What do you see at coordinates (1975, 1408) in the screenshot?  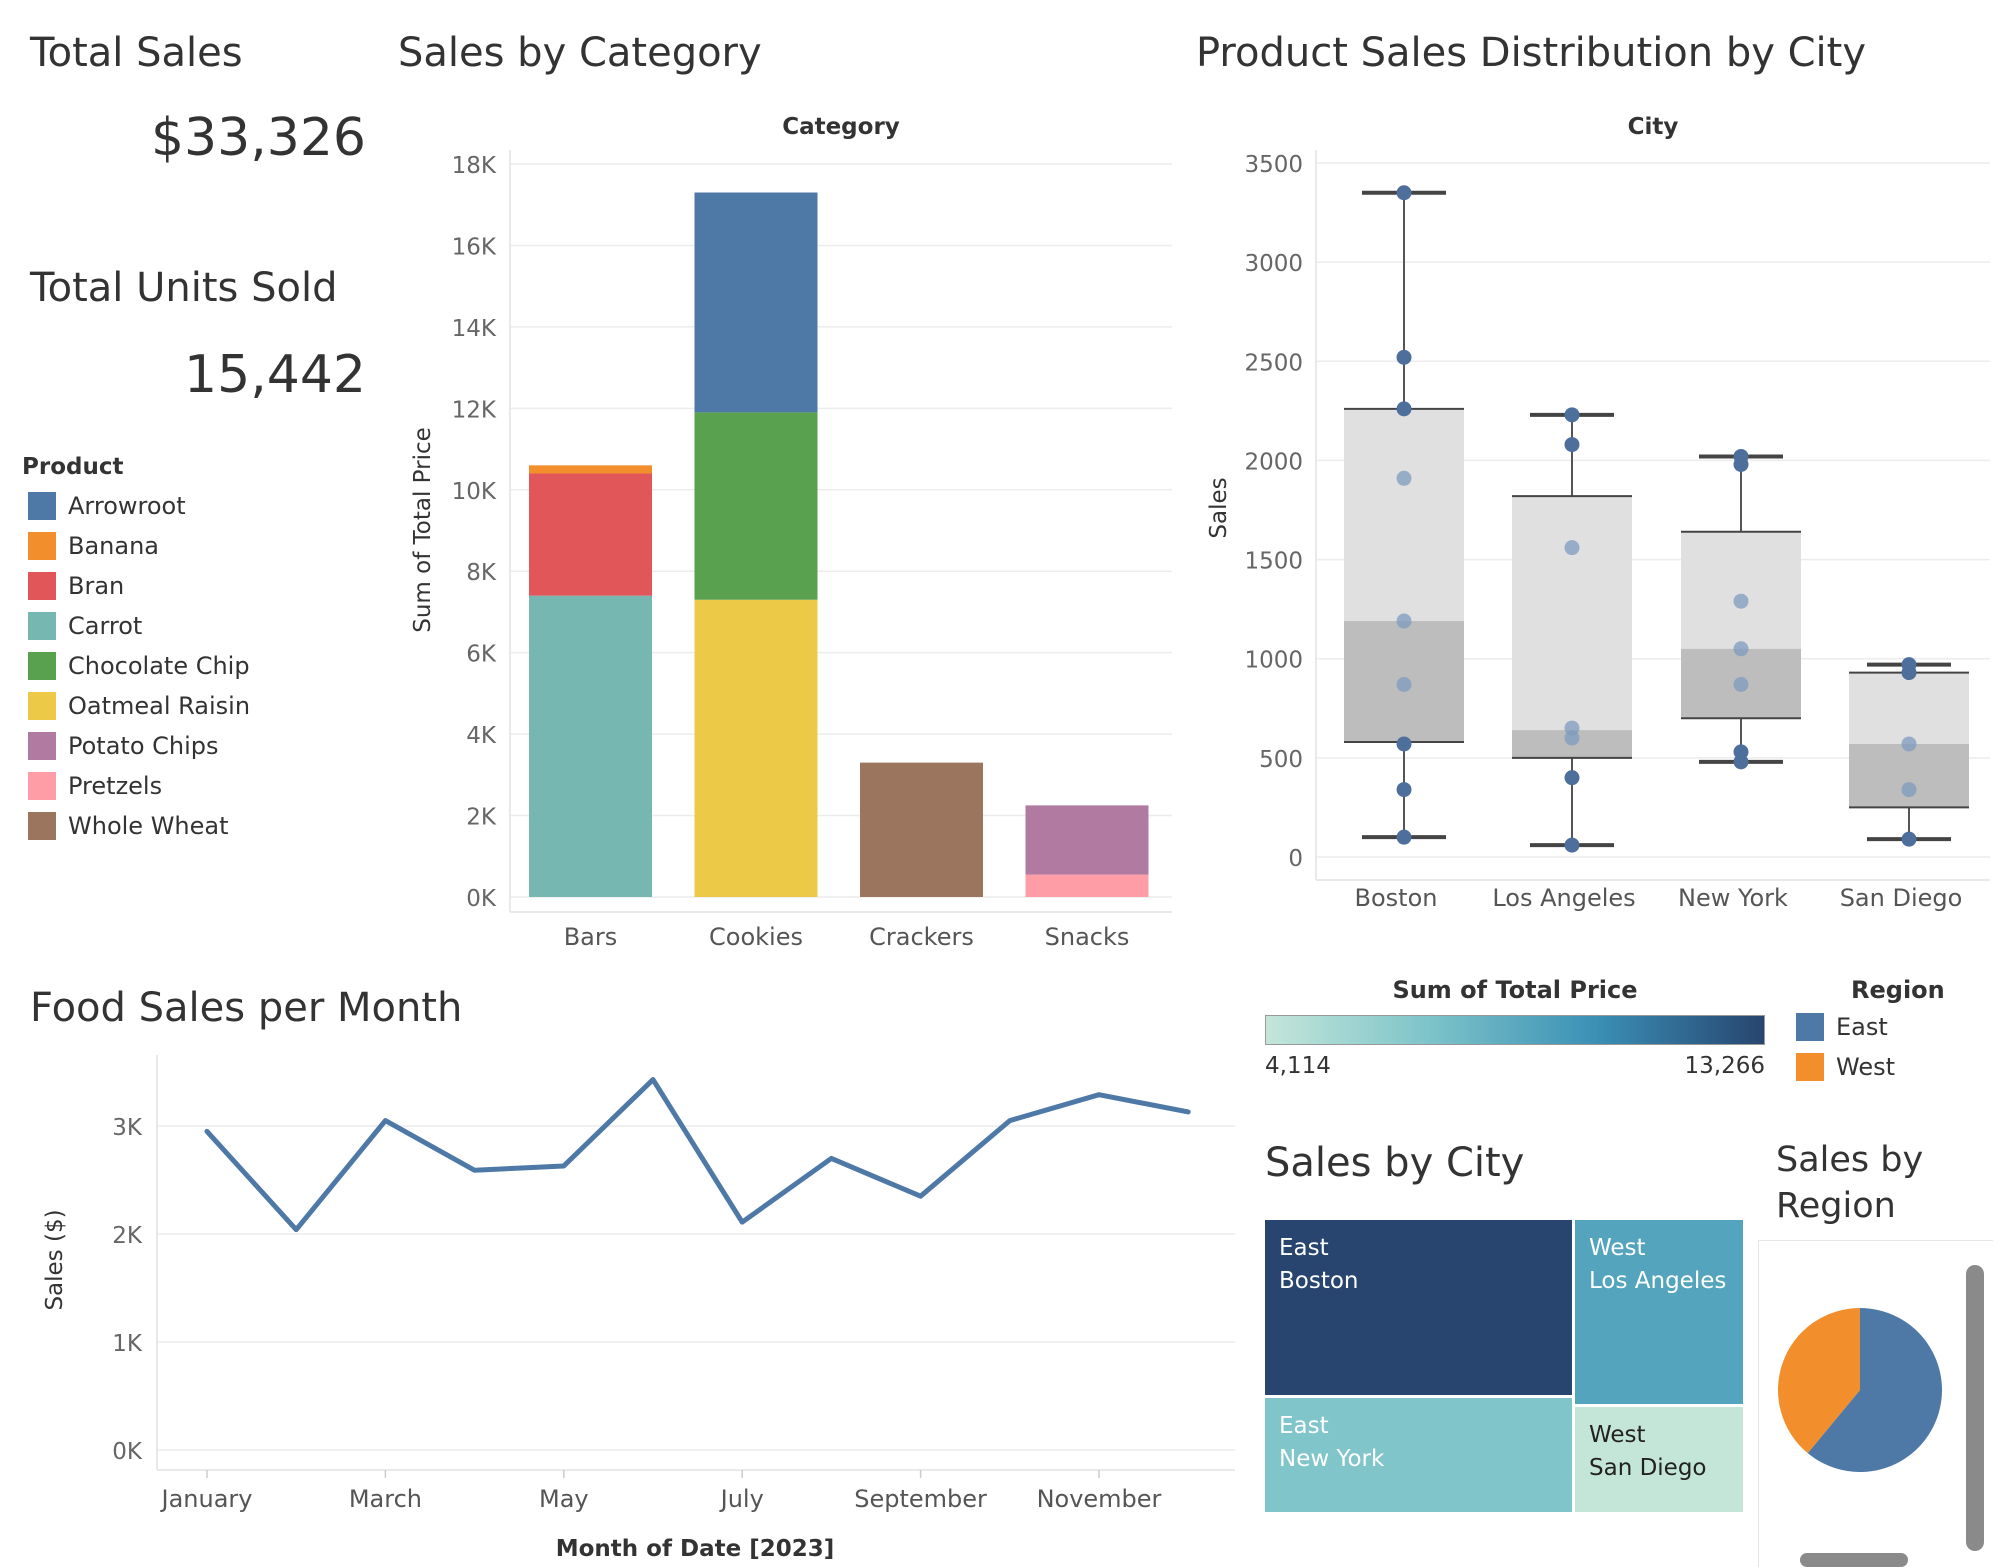 I see `vertical-scrollbar` at bounding box center [1975, 1408].